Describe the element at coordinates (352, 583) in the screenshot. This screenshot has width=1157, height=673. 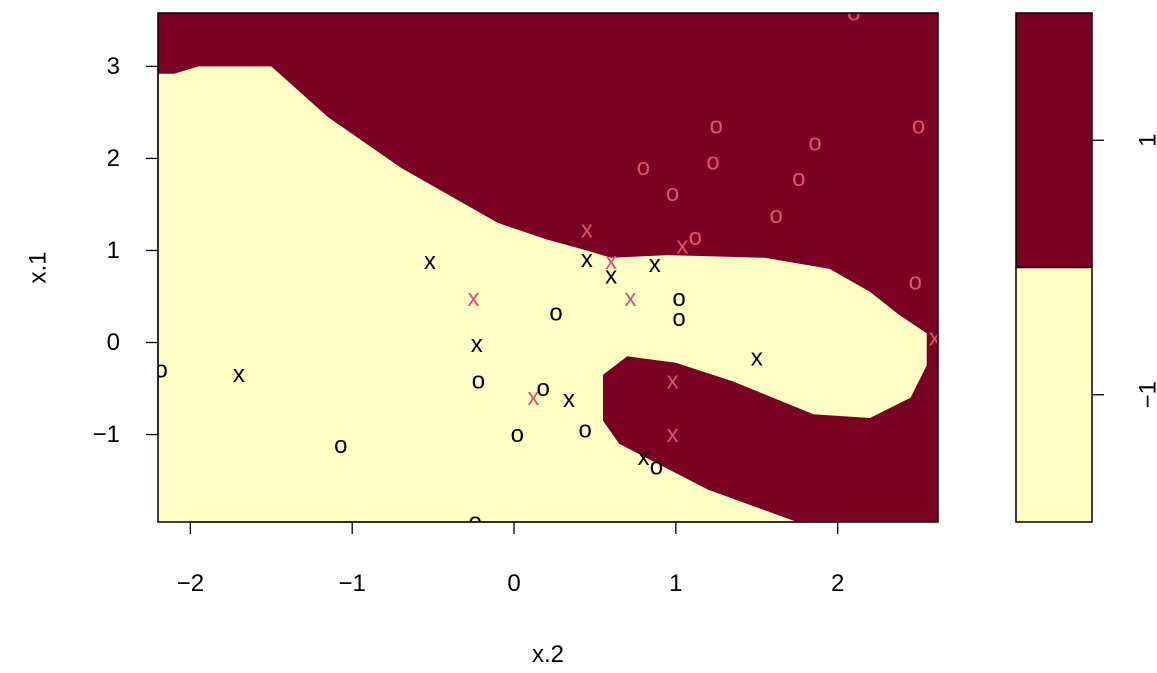
I see `x-tick-label: −1` at that location.